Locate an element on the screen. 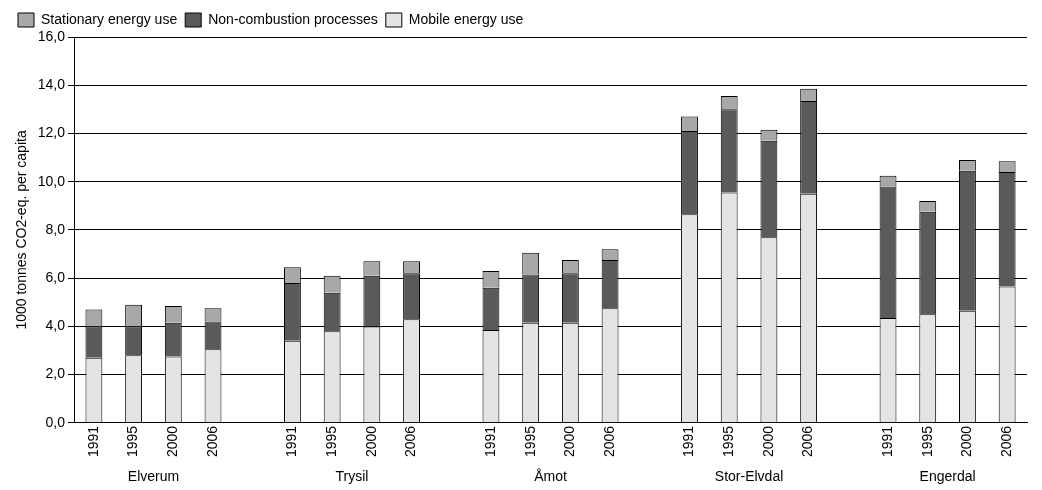  text: Stor-Elvdal is located at coordinates (749, 475).